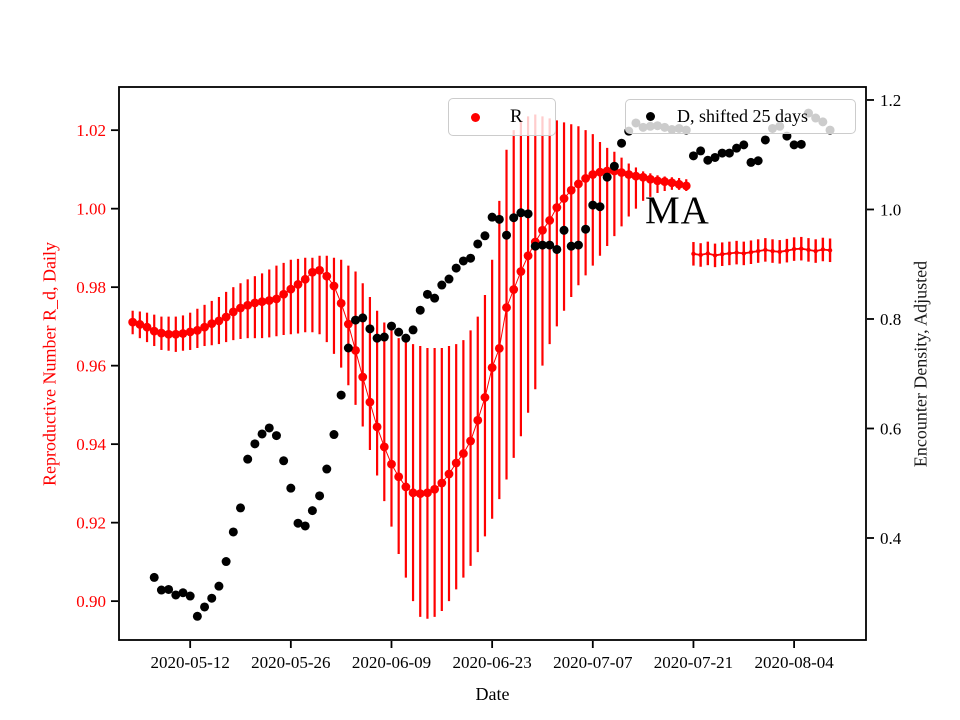 The height and width of the screenshot is (720, 960). Describe the element at coordinates (762, 252) in the screenshot. I see `r-ma-segment` at that location.